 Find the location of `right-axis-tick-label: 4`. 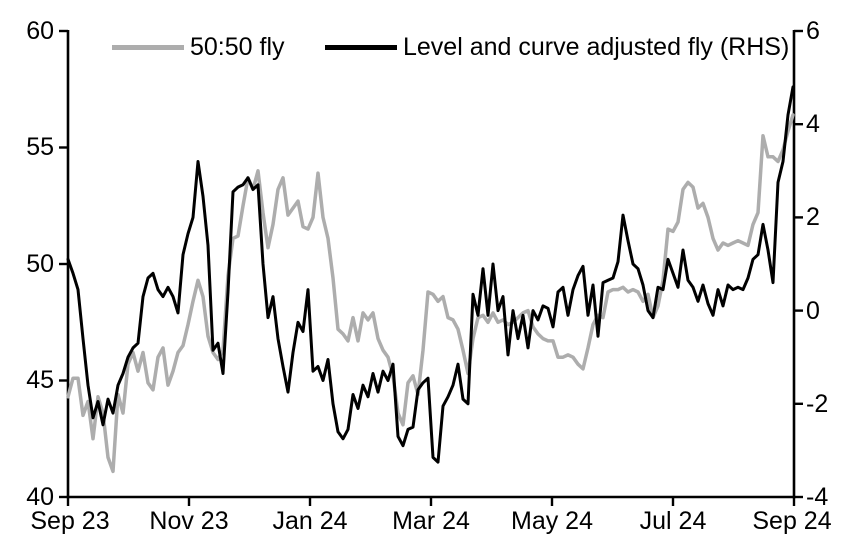

right-axis-tick-label: 4 is located at coordinates (813, 124).